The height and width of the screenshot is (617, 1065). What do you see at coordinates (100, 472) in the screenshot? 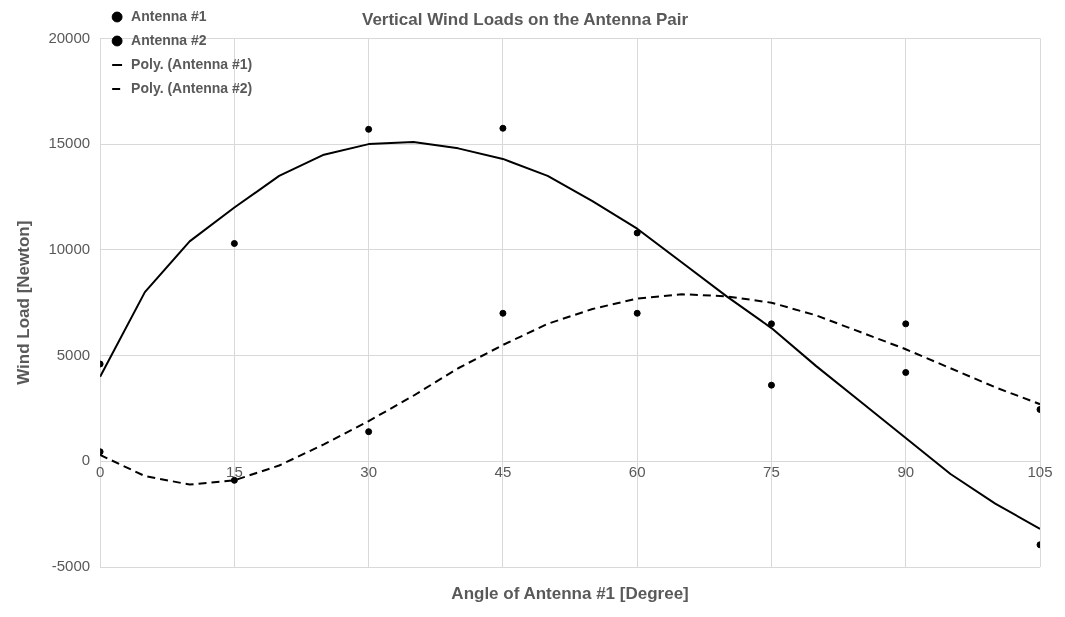
I see `x-tick-label: 0` at bounding box center [100, 472].